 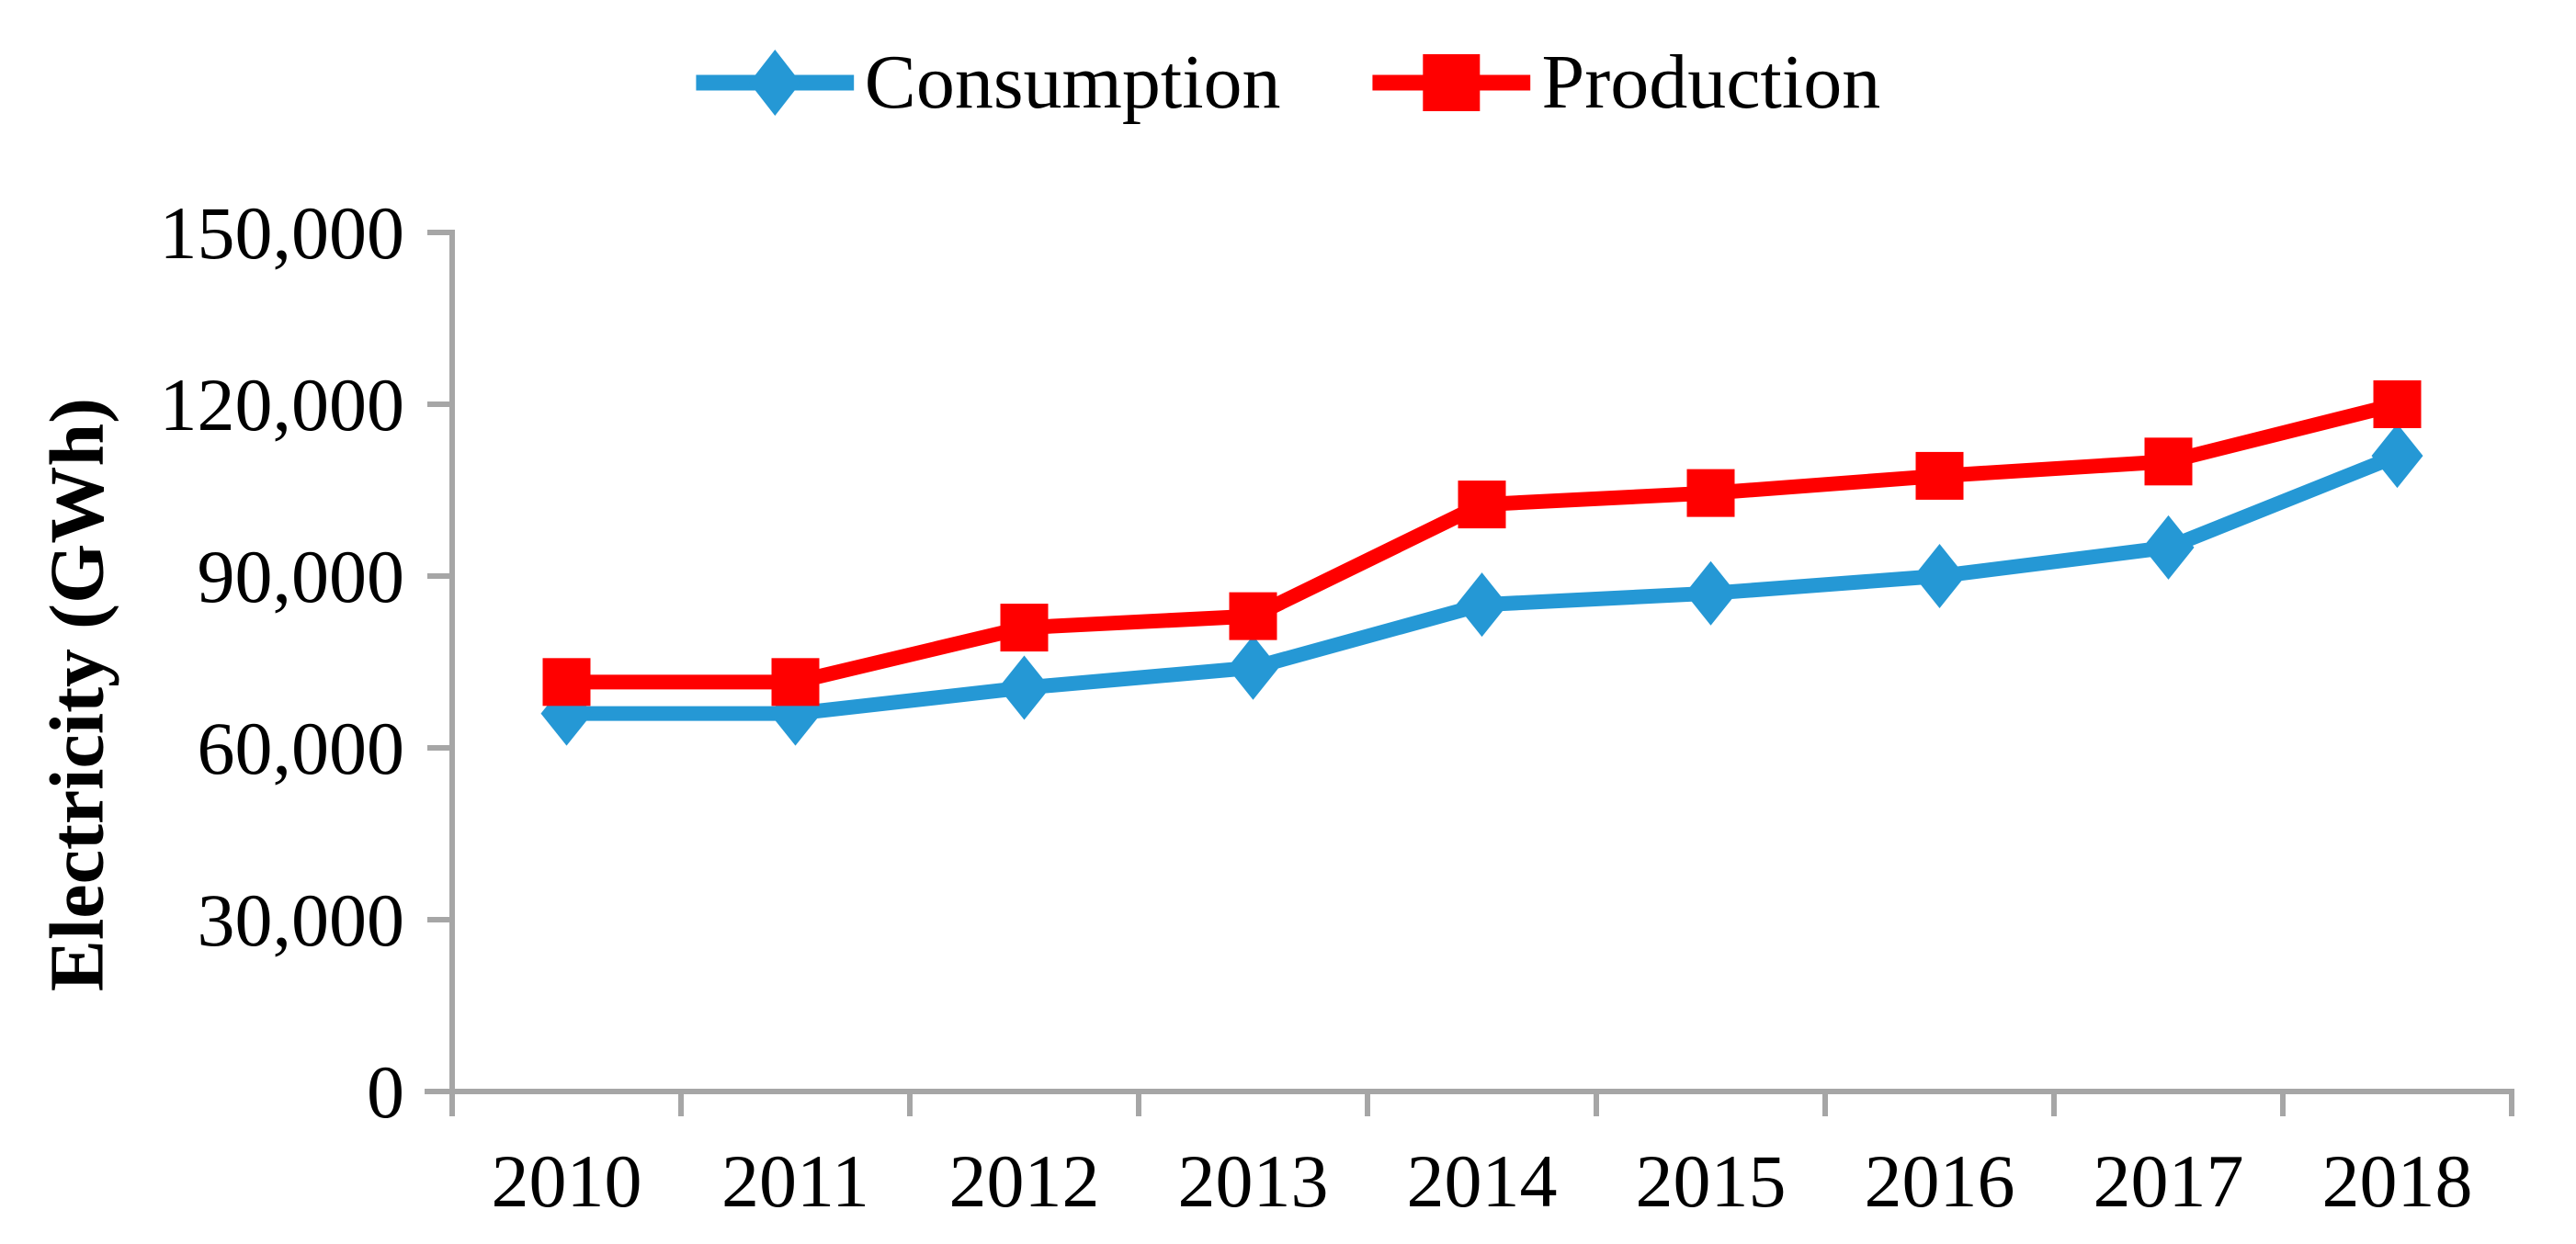 What do you see at coordinates (1940, 1181) in the screenshot?
I see `x-tick-label: 2016` at bounding box center [1940, 1181].